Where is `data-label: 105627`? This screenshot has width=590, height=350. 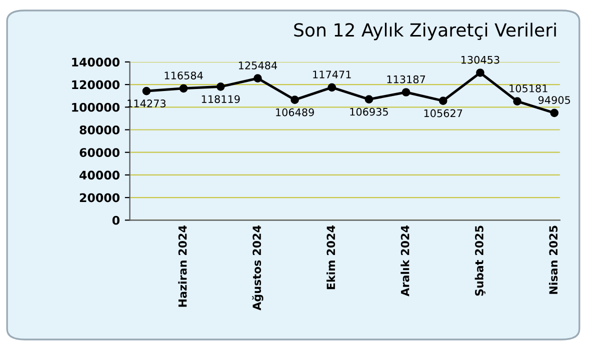 data-label: 105627 is located at coordinates (443, 113).